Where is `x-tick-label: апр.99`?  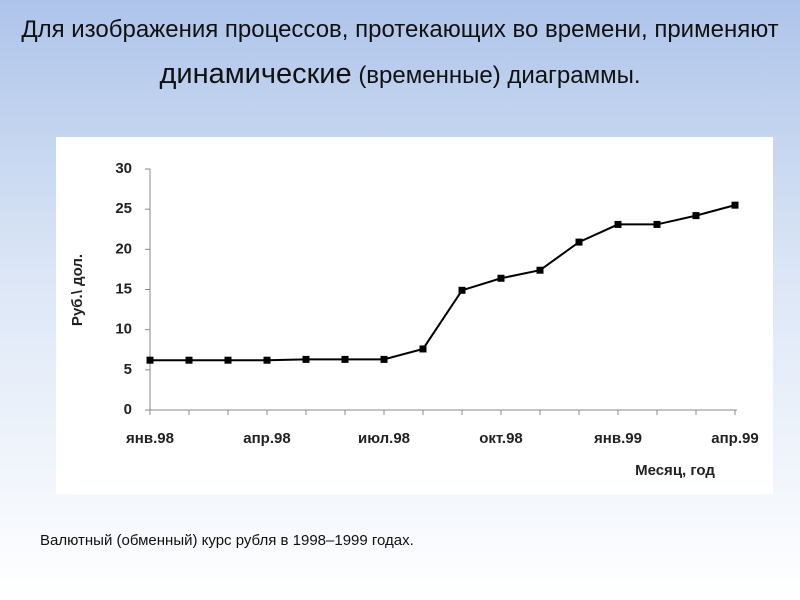 x-tick-label: апр.99 is located at coordinates (734, 438).